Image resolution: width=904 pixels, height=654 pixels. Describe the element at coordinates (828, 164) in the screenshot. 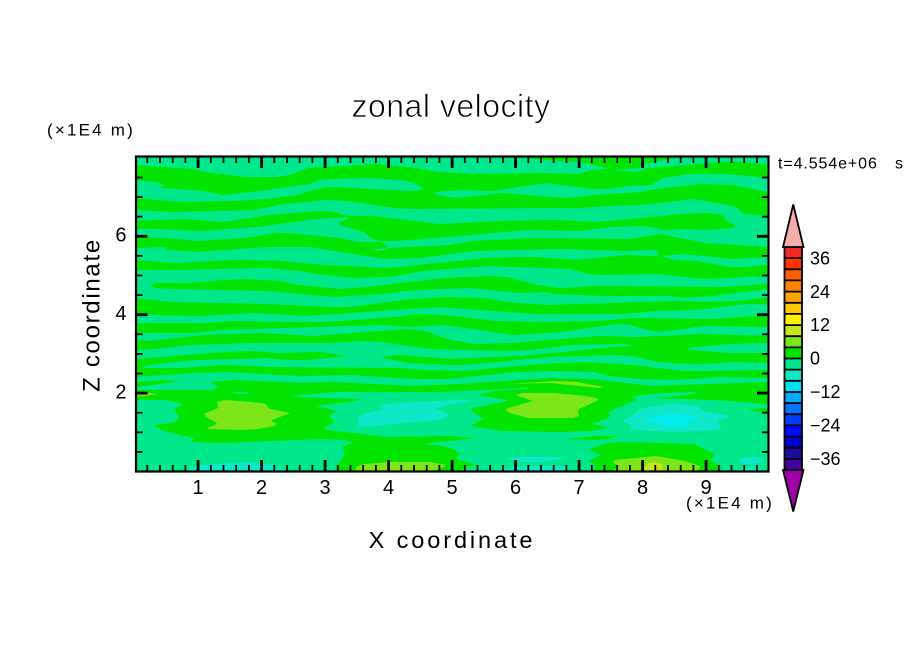

I see `svg-text: t=4.554e+06` at that location.